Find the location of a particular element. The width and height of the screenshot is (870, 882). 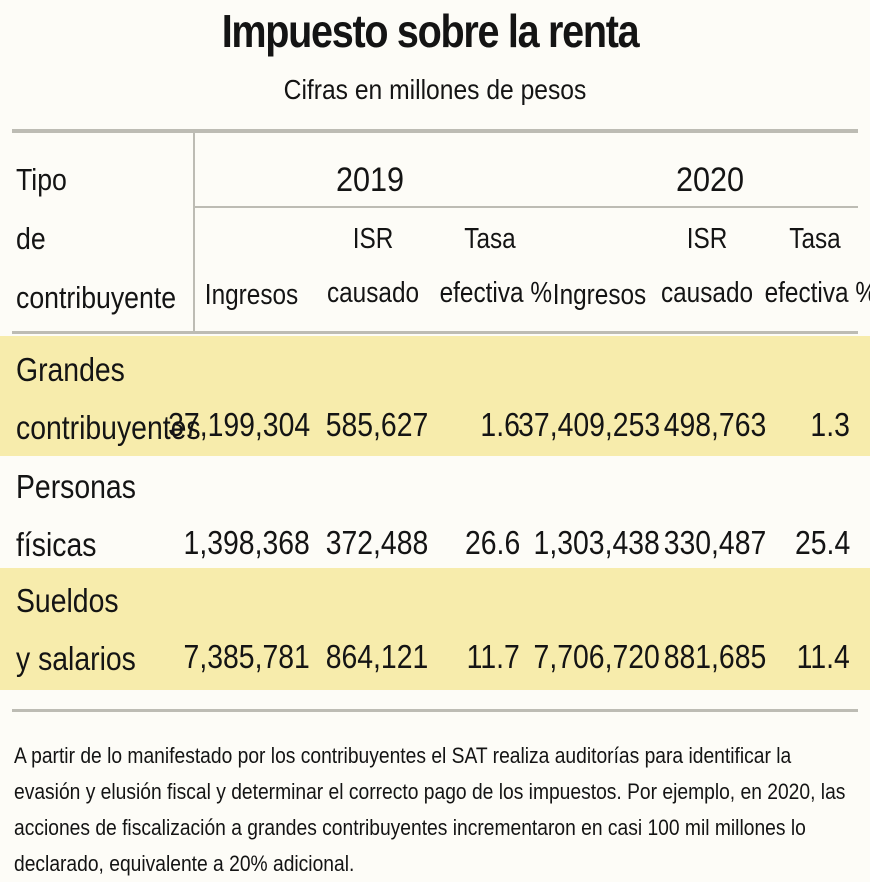

year-underline is located at coordinates (526, 207).